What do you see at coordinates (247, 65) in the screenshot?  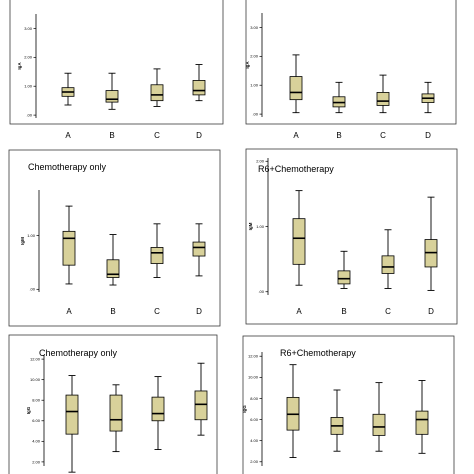 I see `y-axis-label: IgA` at bounding box center [247, 65].